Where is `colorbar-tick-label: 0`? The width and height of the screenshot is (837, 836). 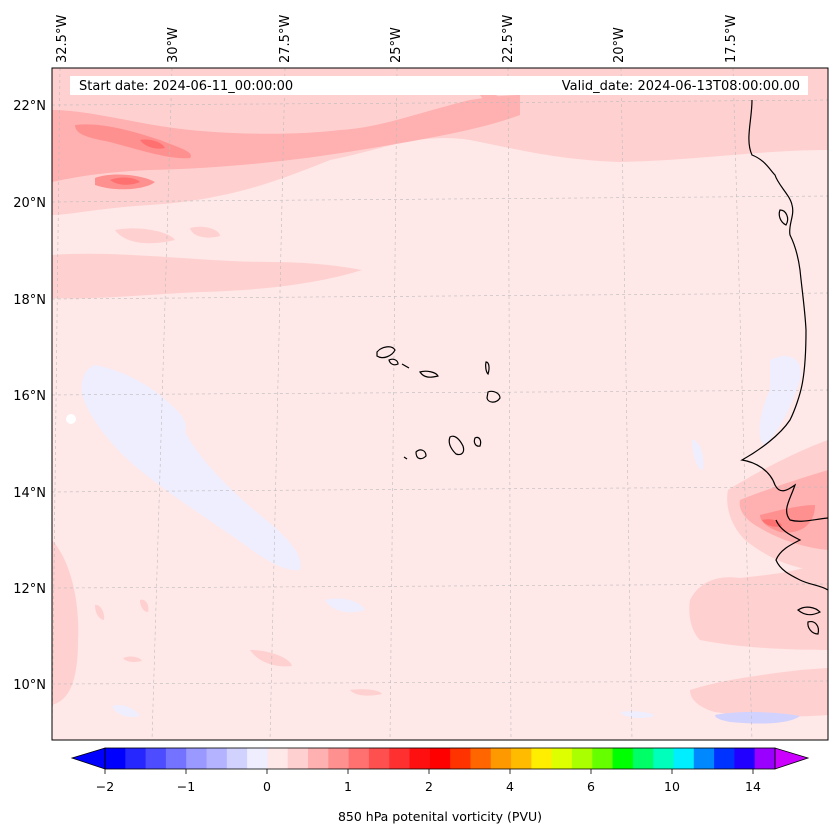 colorbar-tick-label: 0 is located at coordinates (267, 786).